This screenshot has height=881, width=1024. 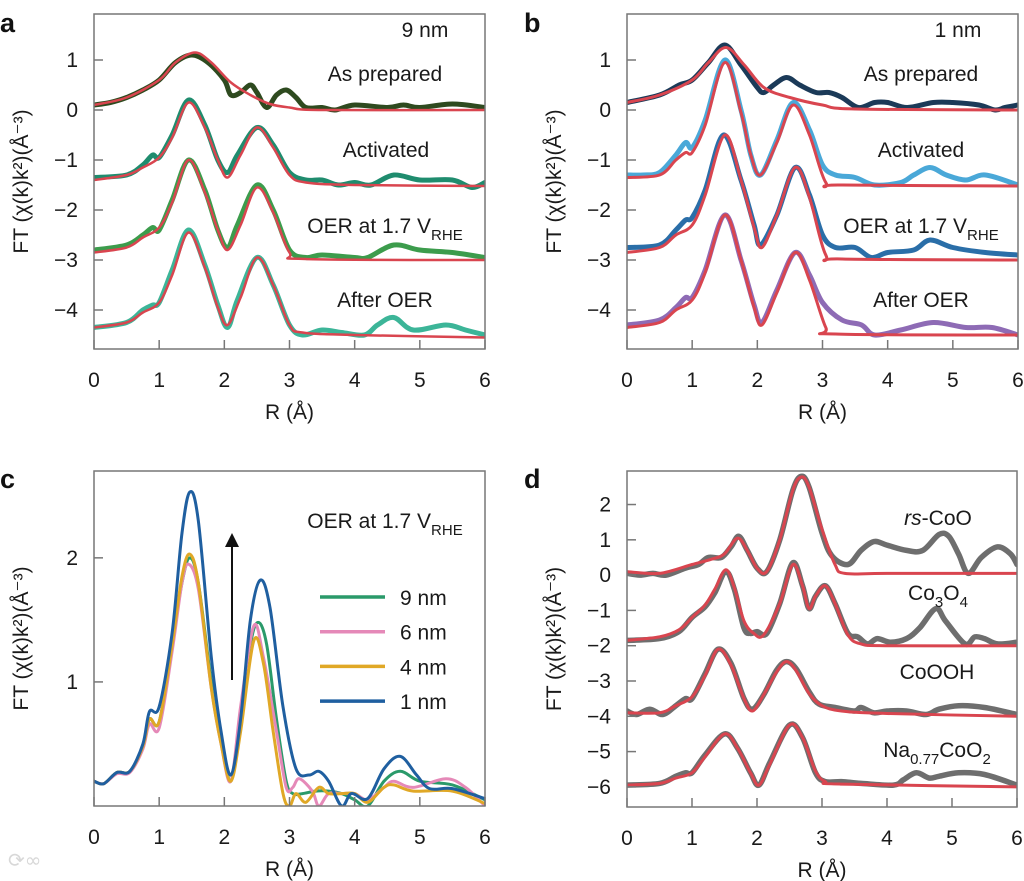 What do you see at coordinates (822, 755) in the screenshot?
I see `series-d-na0-77coo2-fit-fit` at bounding box center [822, 755].